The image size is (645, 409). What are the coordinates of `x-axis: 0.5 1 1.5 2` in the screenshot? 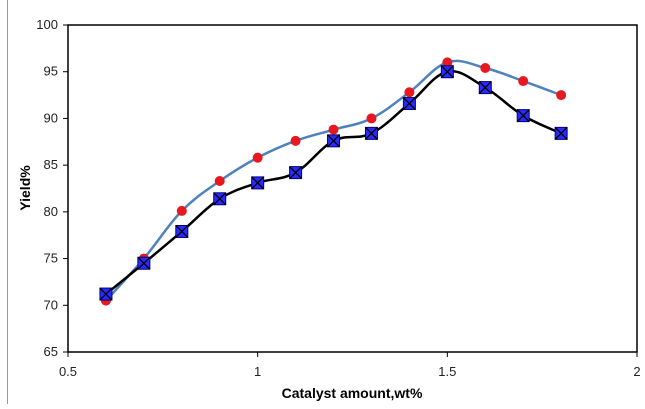 It's located at (350, 365).